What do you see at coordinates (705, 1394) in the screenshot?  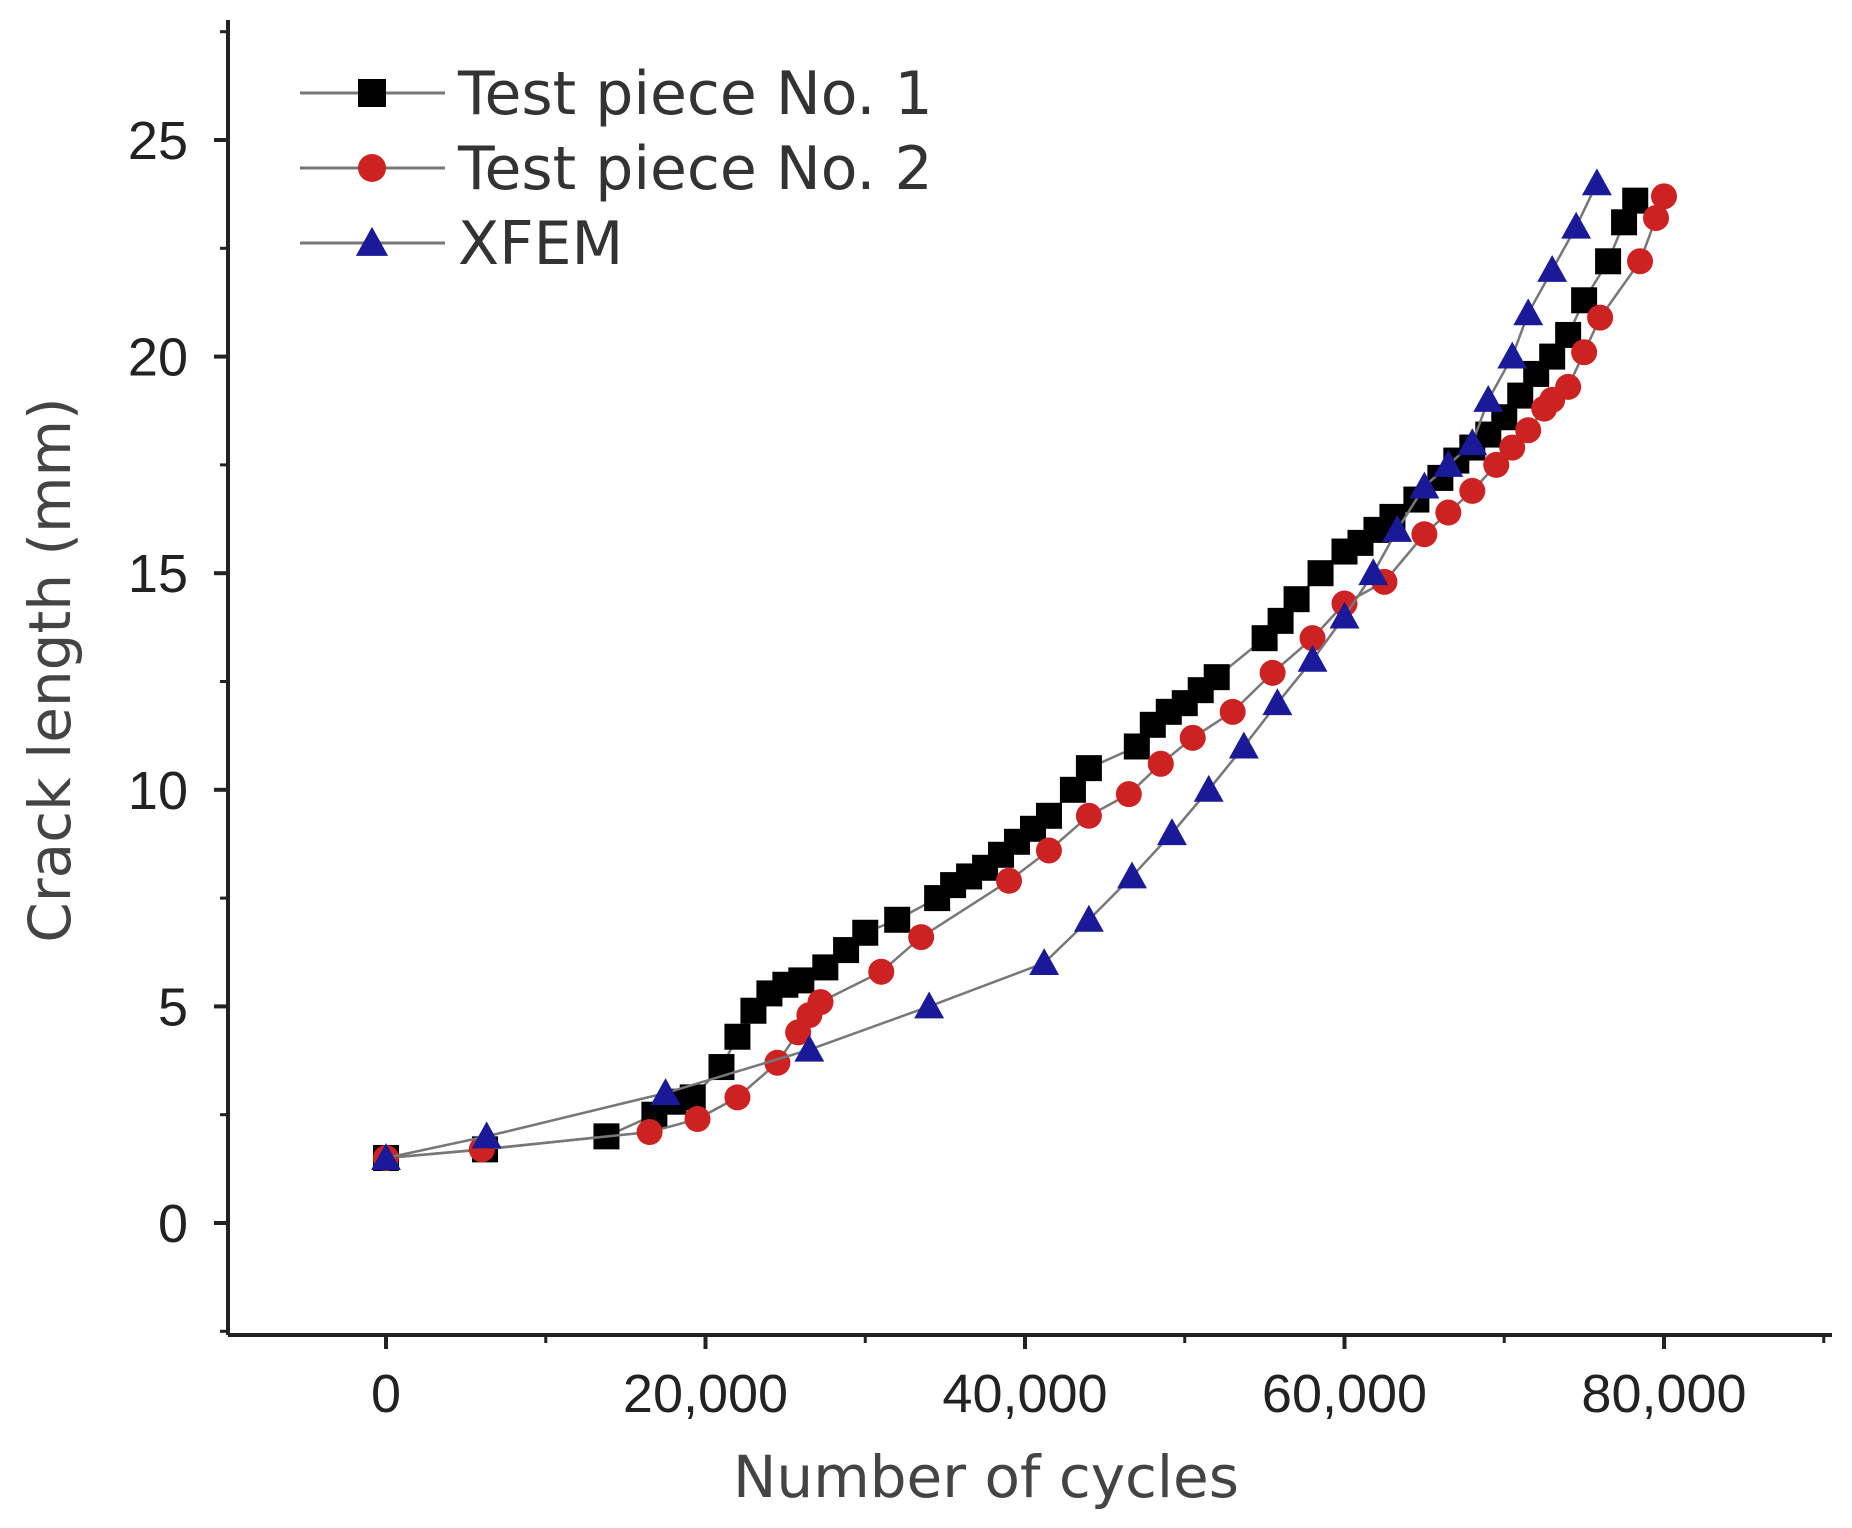 I see `x-tick-label: 20,000` at bounding box center [705, 1394].